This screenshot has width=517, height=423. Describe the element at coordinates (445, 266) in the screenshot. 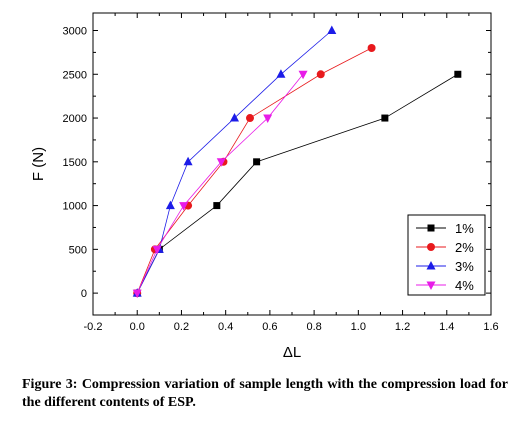

I see `legend-item: 3%` at that location.